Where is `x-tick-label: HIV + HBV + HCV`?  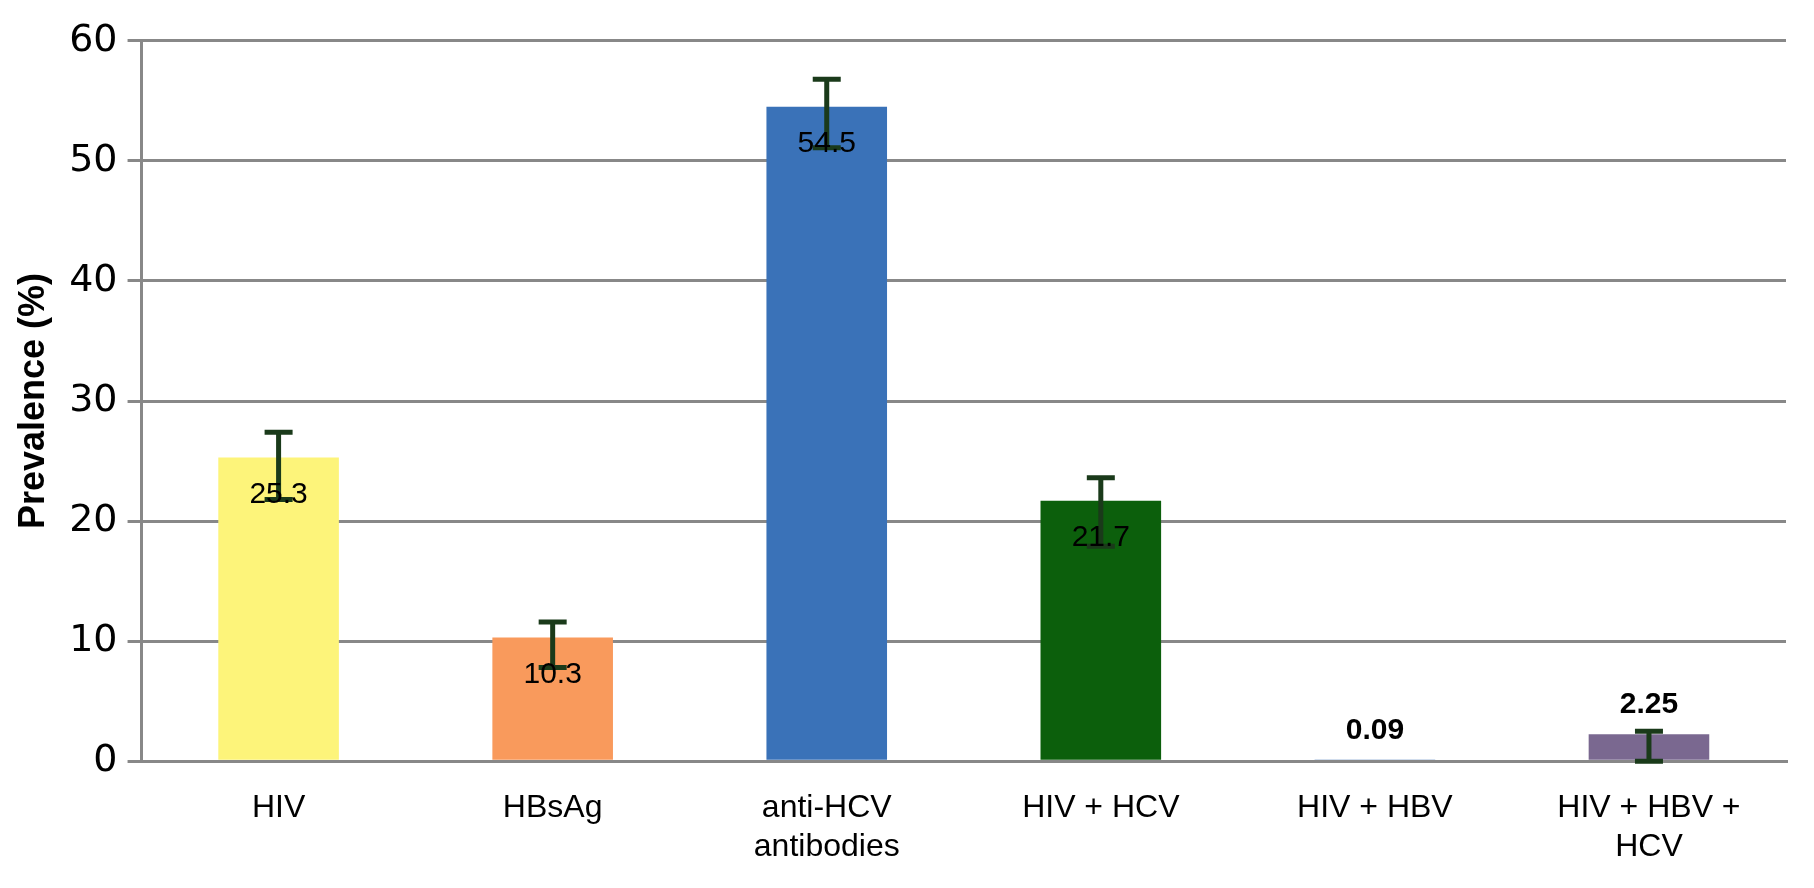
x-tick-label: HIV + HBV + HCV is located at coordinates (1649, 825).